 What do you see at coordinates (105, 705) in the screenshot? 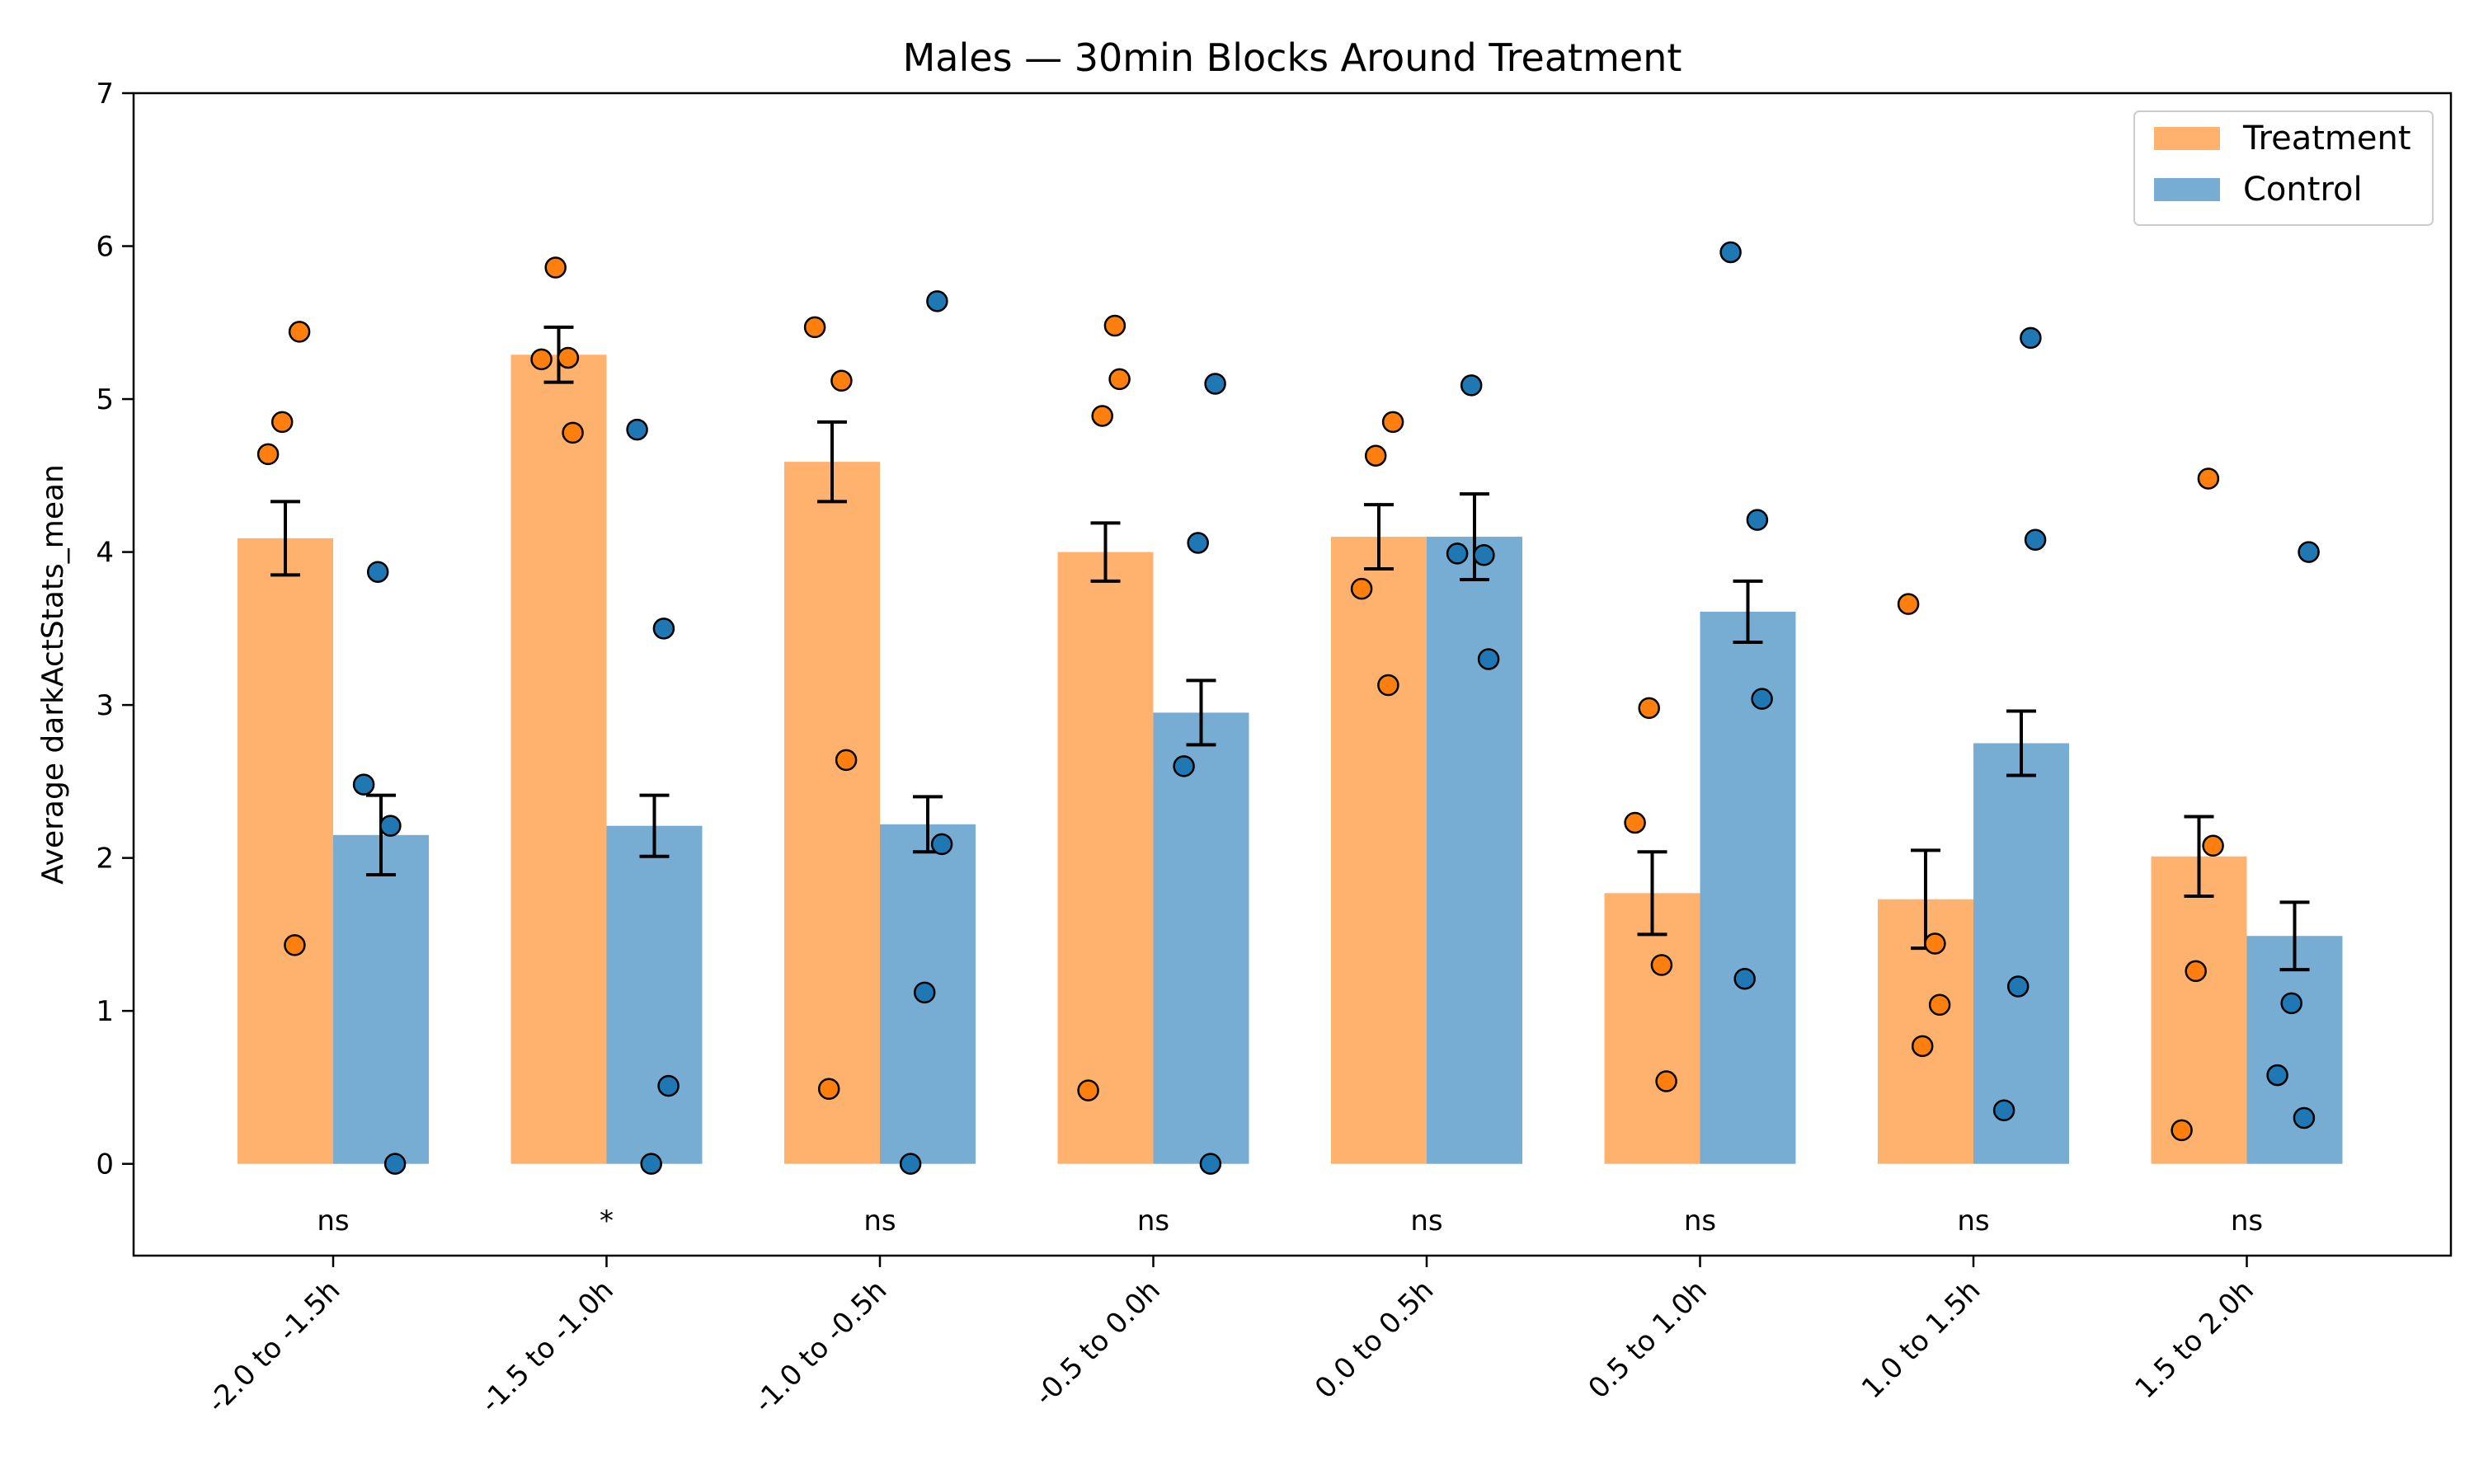
I see `y-tick-label: 3` at bounding box center [105, 705].